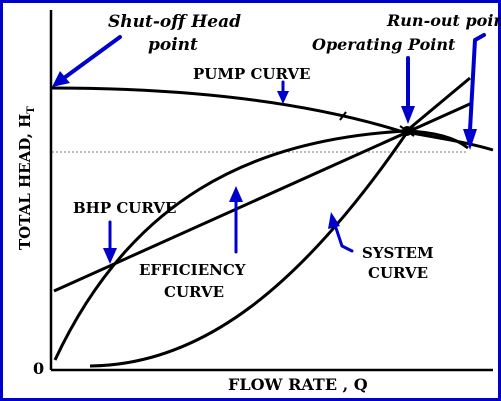 The height and width of the screenshot is (401, 501). I want to click on y-axis-label: TOTAL HEAD, HT, so click(26, 178).